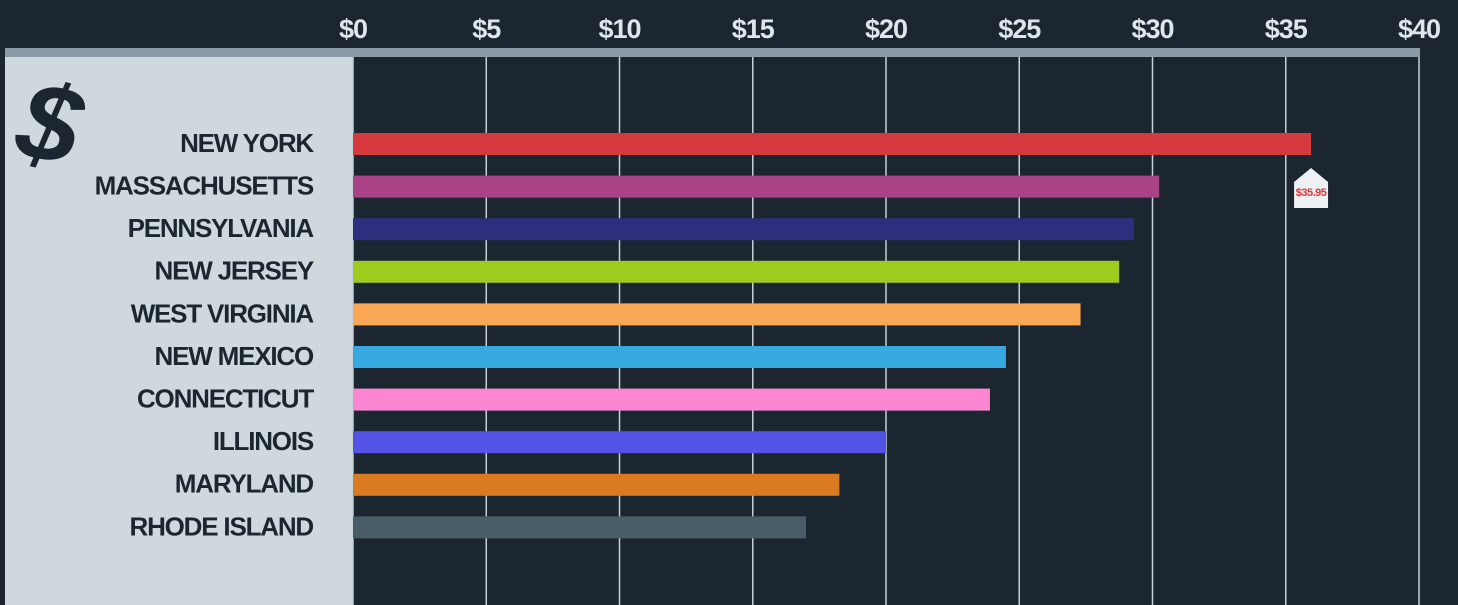 The height and width of the screenshot is (605, 1458). What do you see at coordinates (223, 313) in the screenshot?
I see `category-label: WEST VIRGINIA` at bounding box center [223, 313].